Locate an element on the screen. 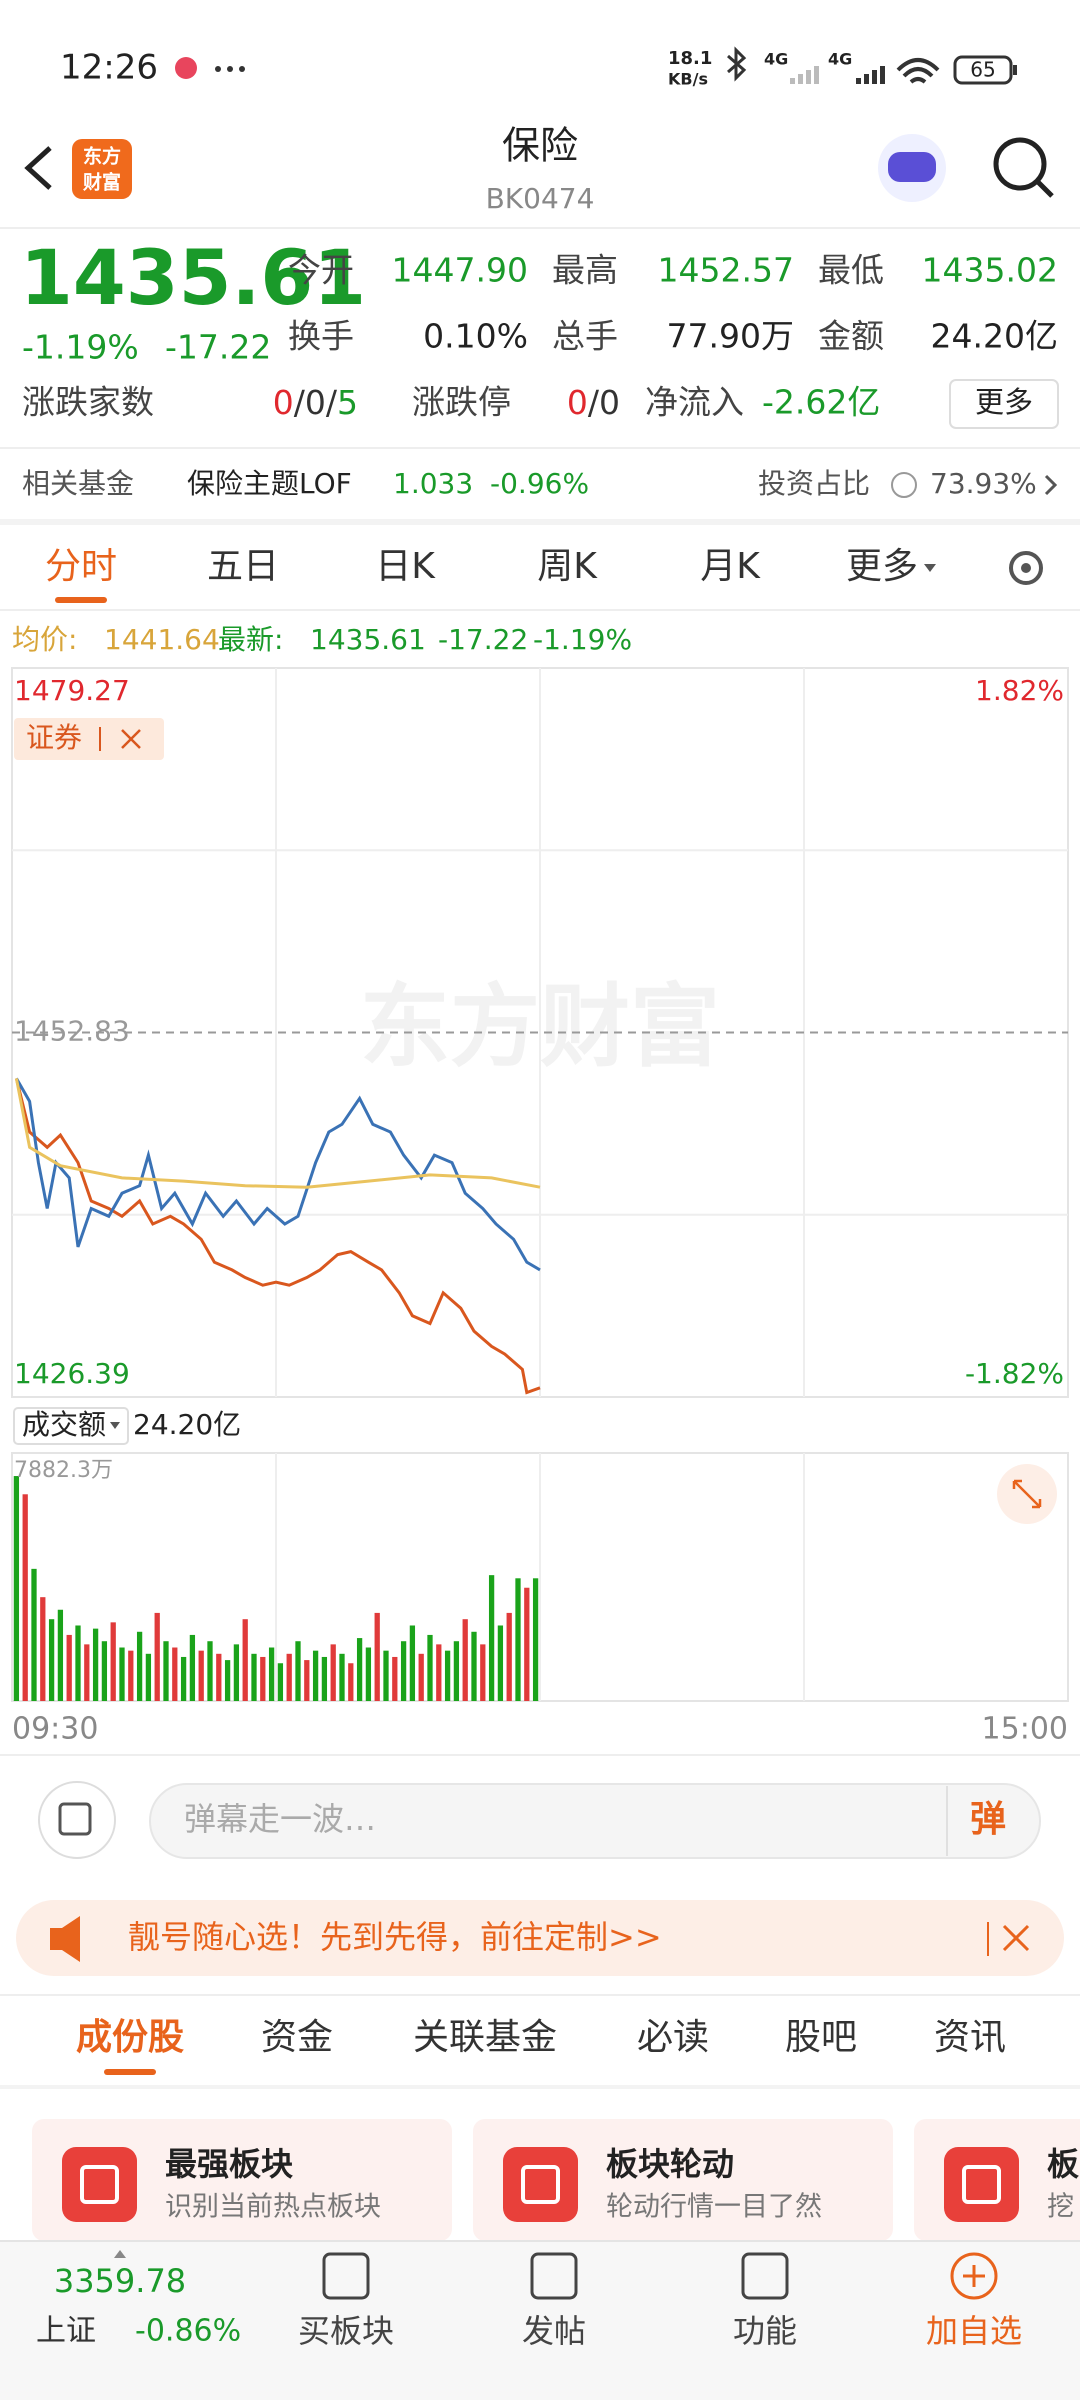  battery-tip is located at coordinates (1015, 70).